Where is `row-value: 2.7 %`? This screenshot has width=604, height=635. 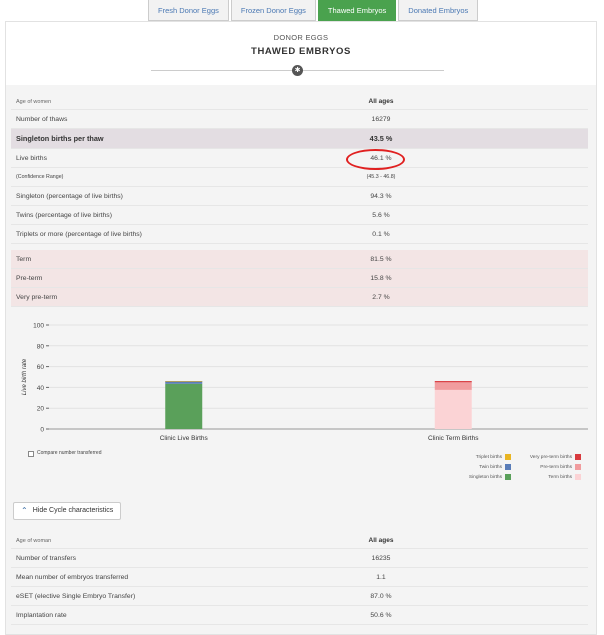
row-value: 2.7 % is located at coordinates (381, 297).